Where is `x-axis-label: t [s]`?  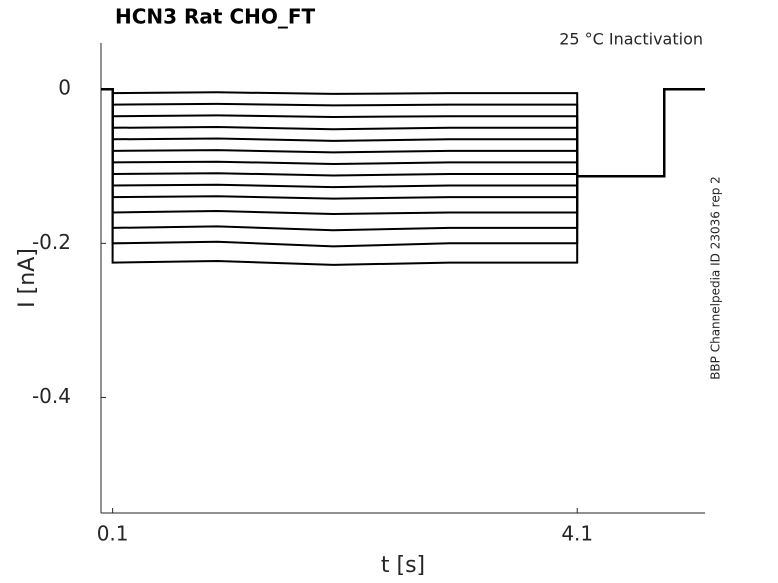 x-axis-label: t [s] is located at coordinates (403, 565).